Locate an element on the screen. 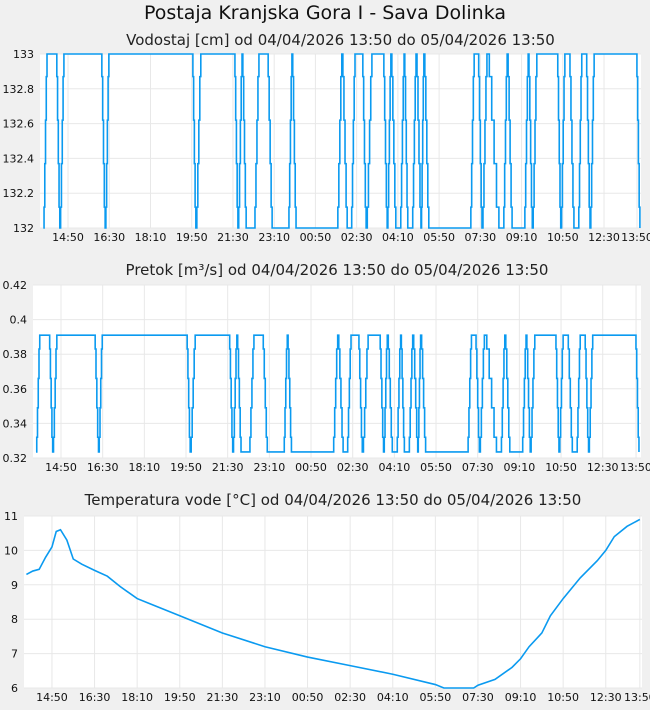 The height and width of the screenshot is (710, 650). y-tick-label: 132 is located at coordinates (23, 228).